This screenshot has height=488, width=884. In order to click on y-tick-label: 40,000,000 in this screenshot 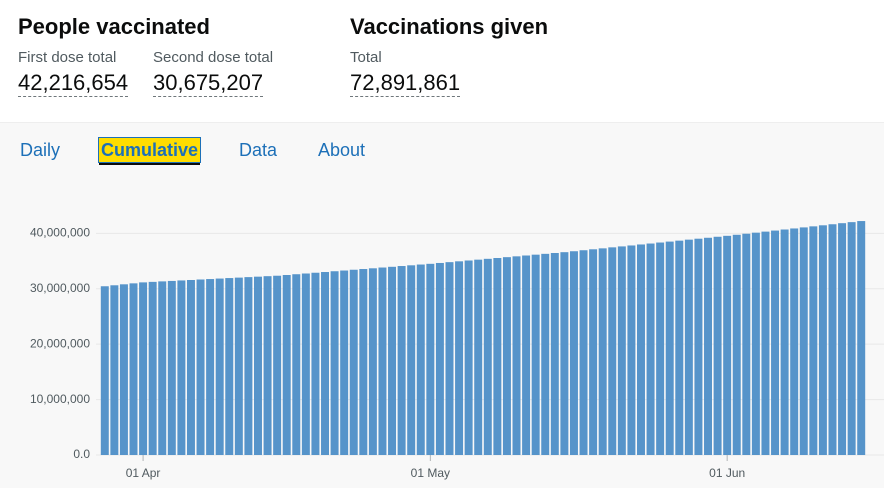, I will do `click(60, 233)`.